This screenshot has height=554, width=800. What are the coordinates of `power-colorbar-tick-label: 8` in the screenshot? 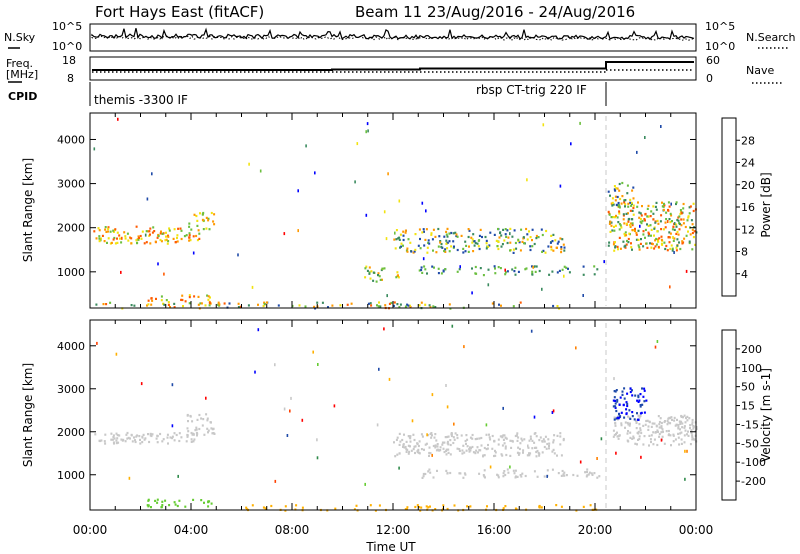 It's located at (744, 252).